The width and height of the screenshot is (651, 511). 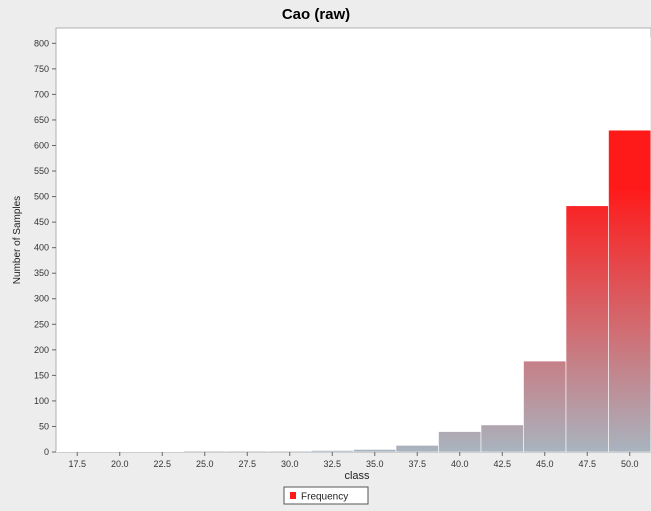 What do you see at coordinates (46, 452) in the screenshot?
I see `y-tick-label: 0` at bounding box center [46, 452].